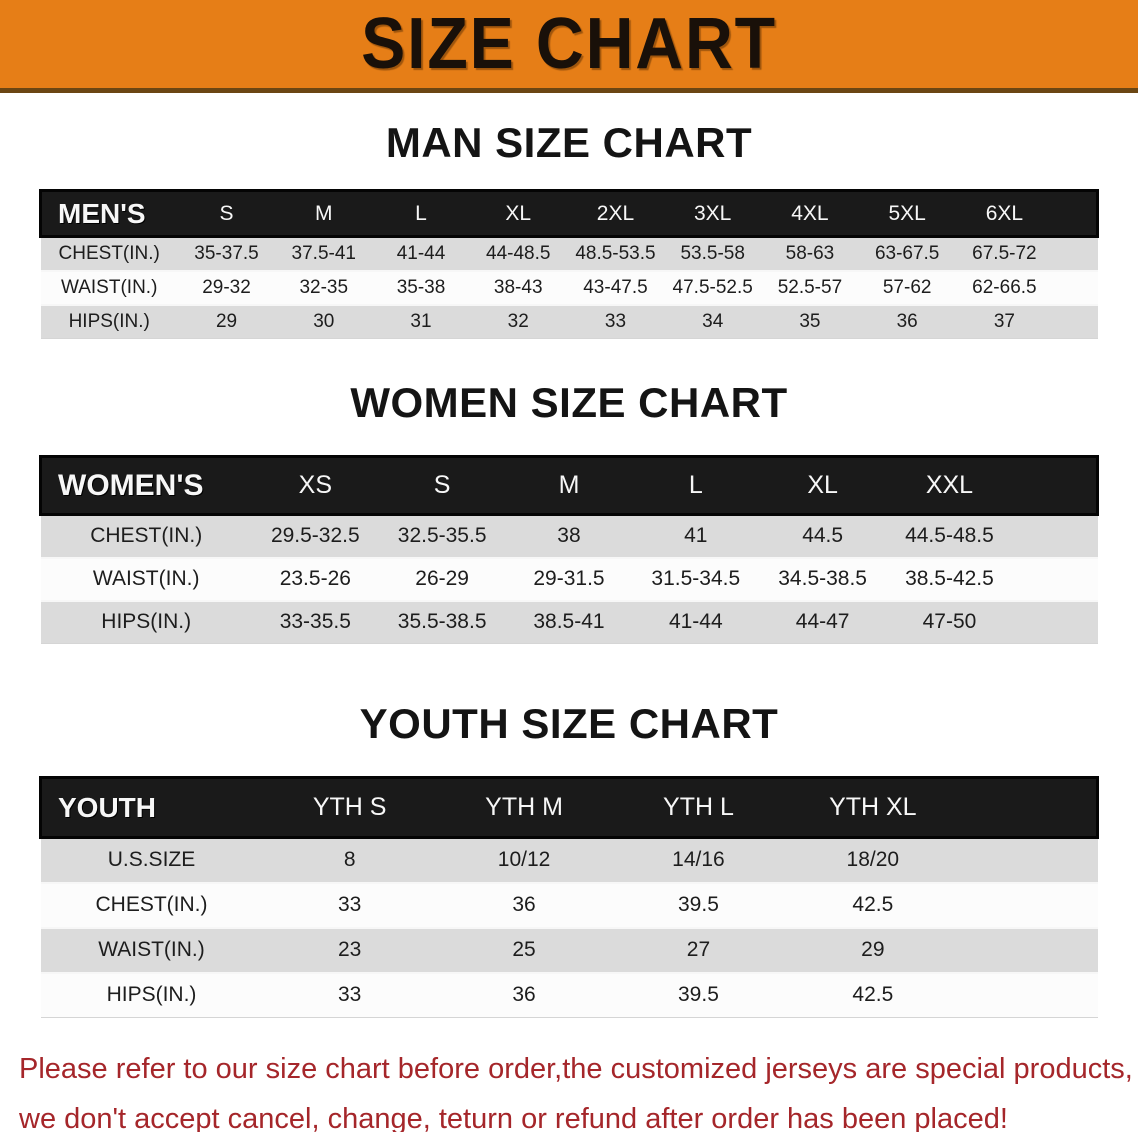 The image size is (1138, 1132). Describe the element at coordinates (569, 44) in the screenshot. I see `page-title: SIZE CHART` at that location.